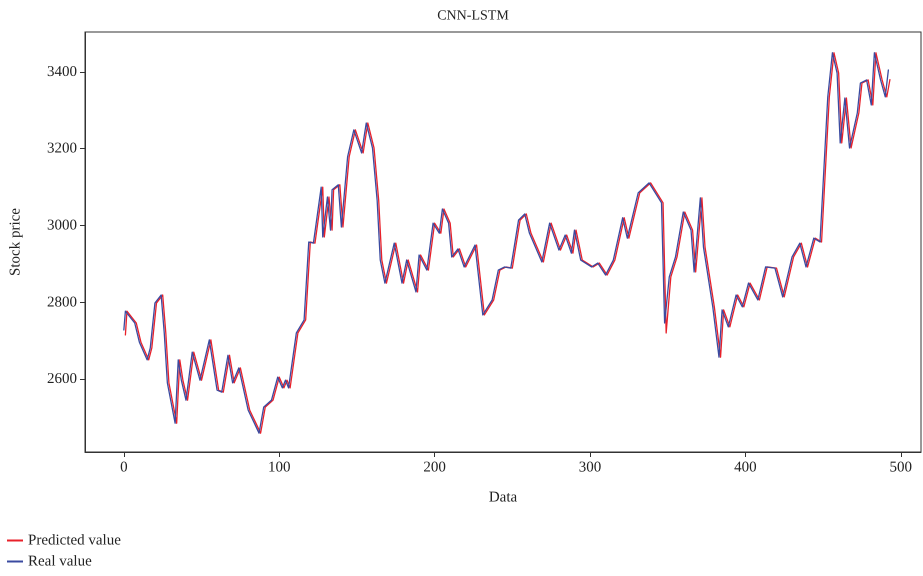 The image size is (923, 576). I want to click on y-tick-label: 2800, so click(62, 302).